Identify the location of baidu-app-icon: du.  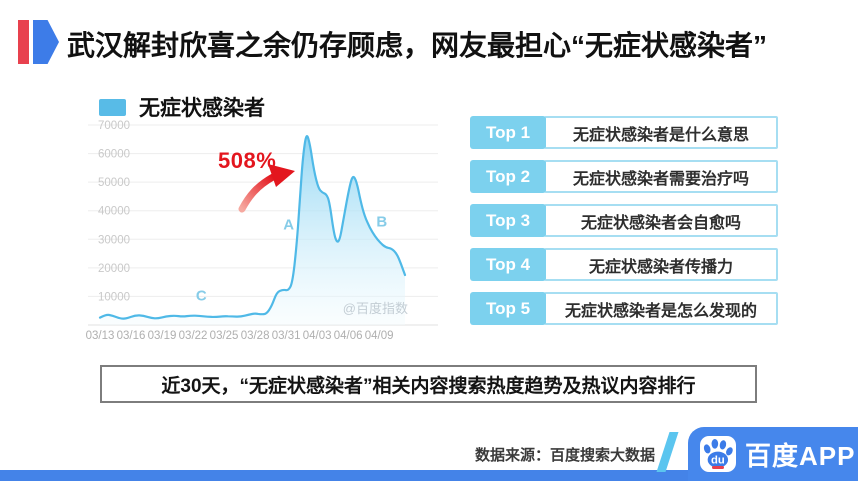
(718, 454).